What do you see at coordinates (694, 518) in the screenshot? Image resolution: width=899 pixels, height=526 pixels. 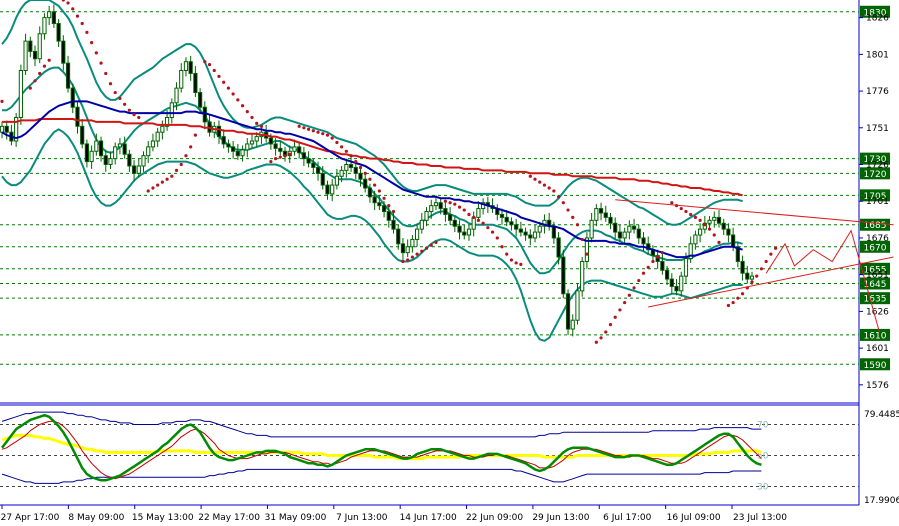 I see `x-tick-label: 16 Jul 09:00` at bounding box center [694, 518].